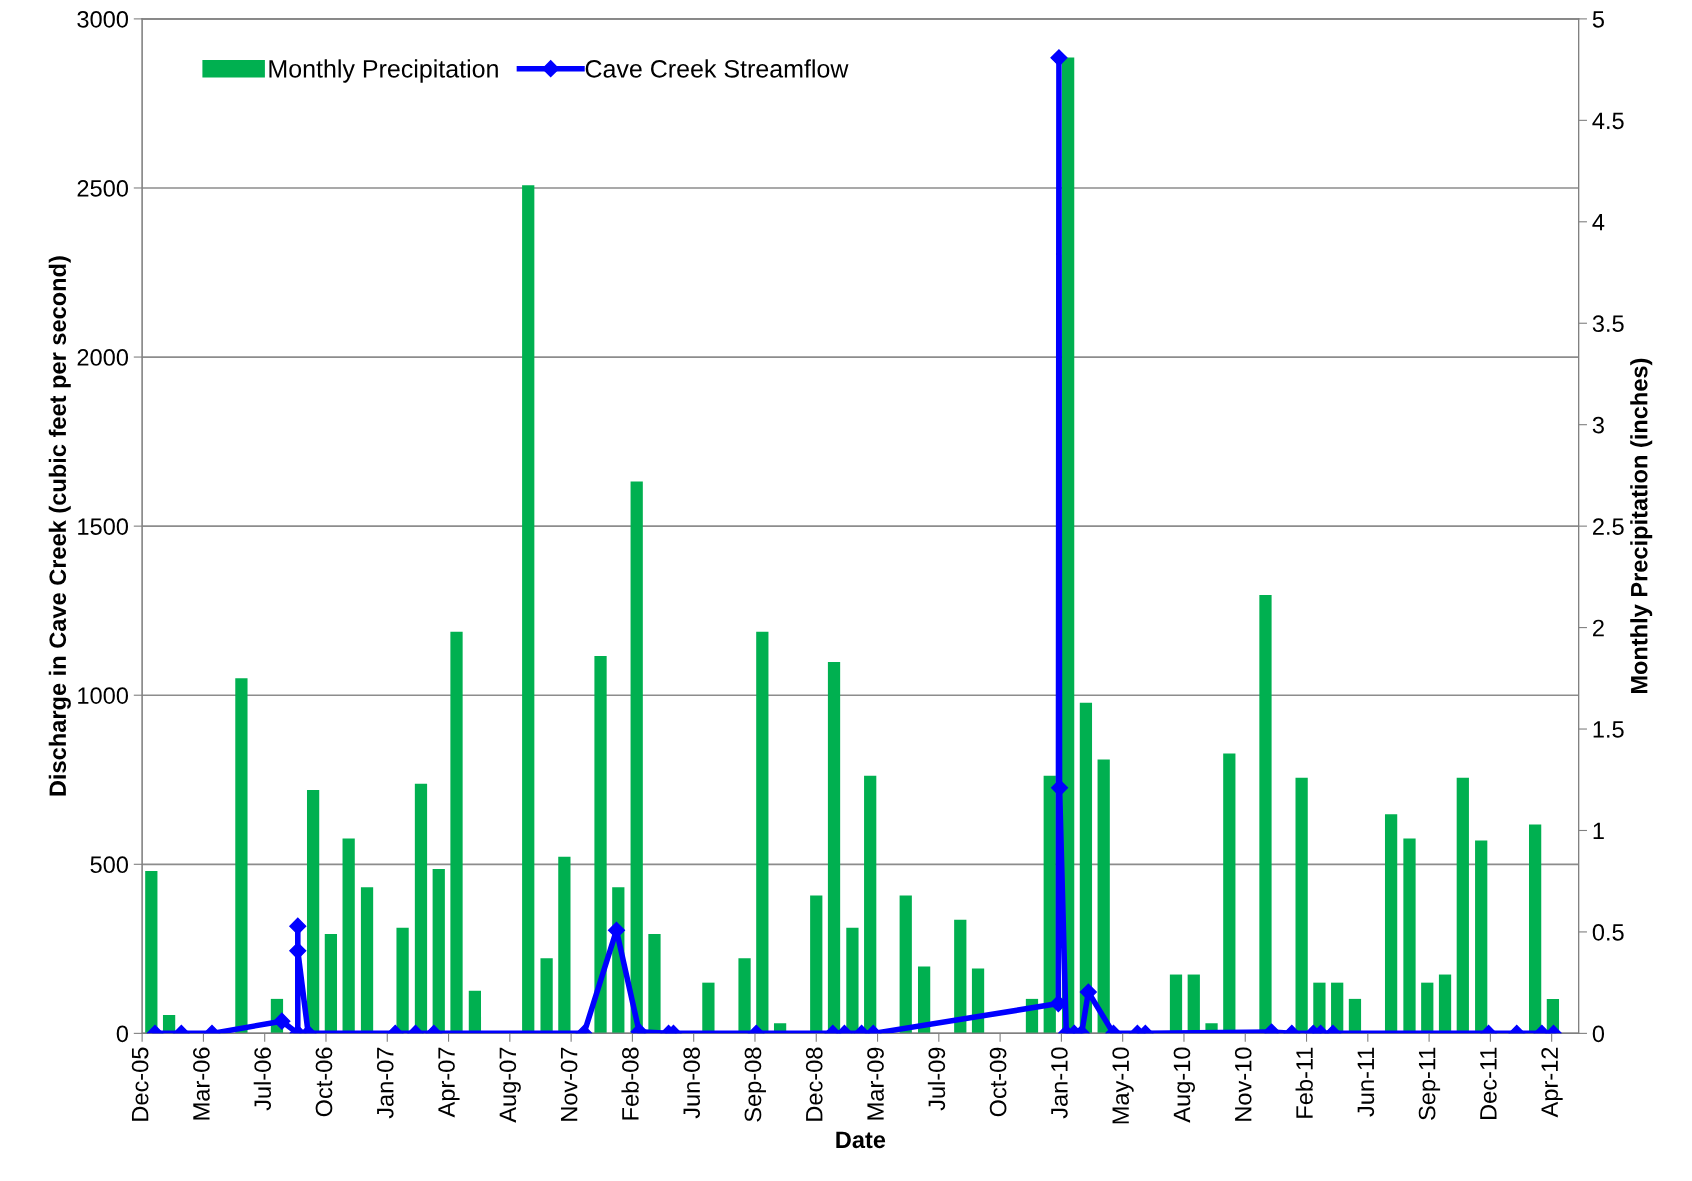 The height and width of the screenshot is (1181, 1692). I want to click on x-tick-label: Oct-09, so click(998, 1082).